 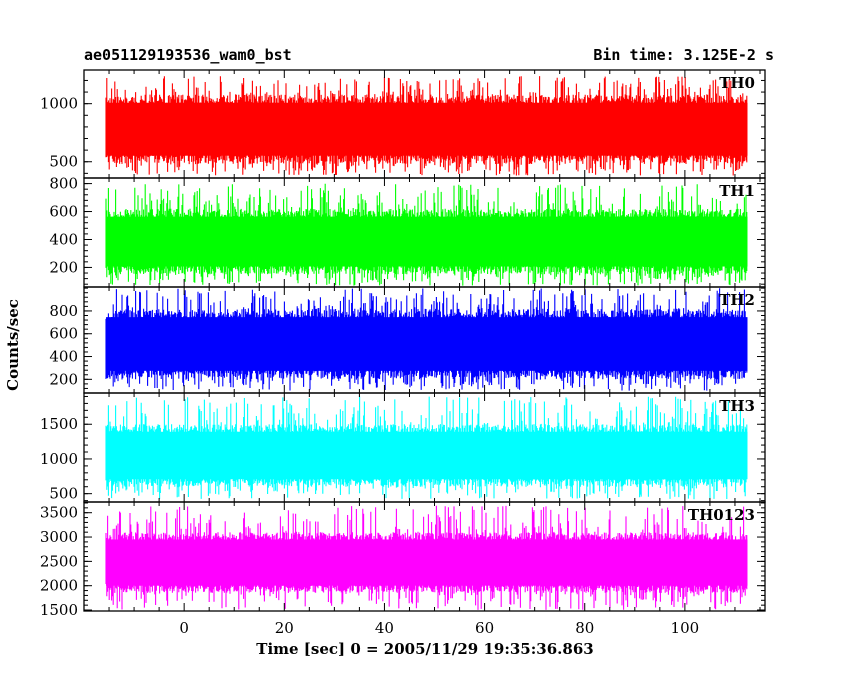 What do you see at coordinates (184, 628) in the screenshot?
I see `x-tick-label: 0` at bounding box center [184, 628].